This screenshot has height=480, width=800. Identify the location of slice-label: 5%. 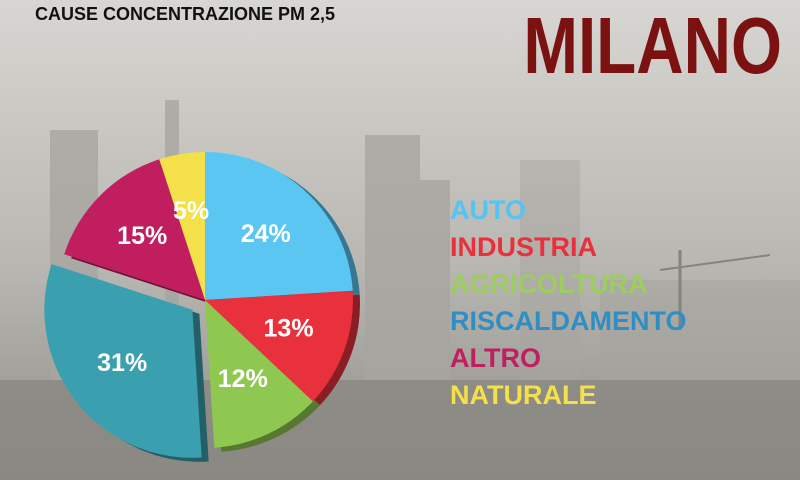
(191, 211).